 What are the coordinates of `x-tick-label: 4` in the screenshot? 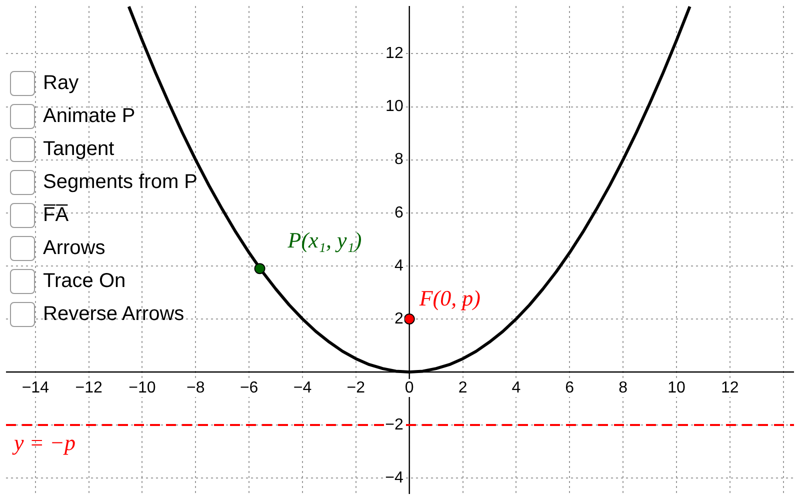 It's located at (516, 387).